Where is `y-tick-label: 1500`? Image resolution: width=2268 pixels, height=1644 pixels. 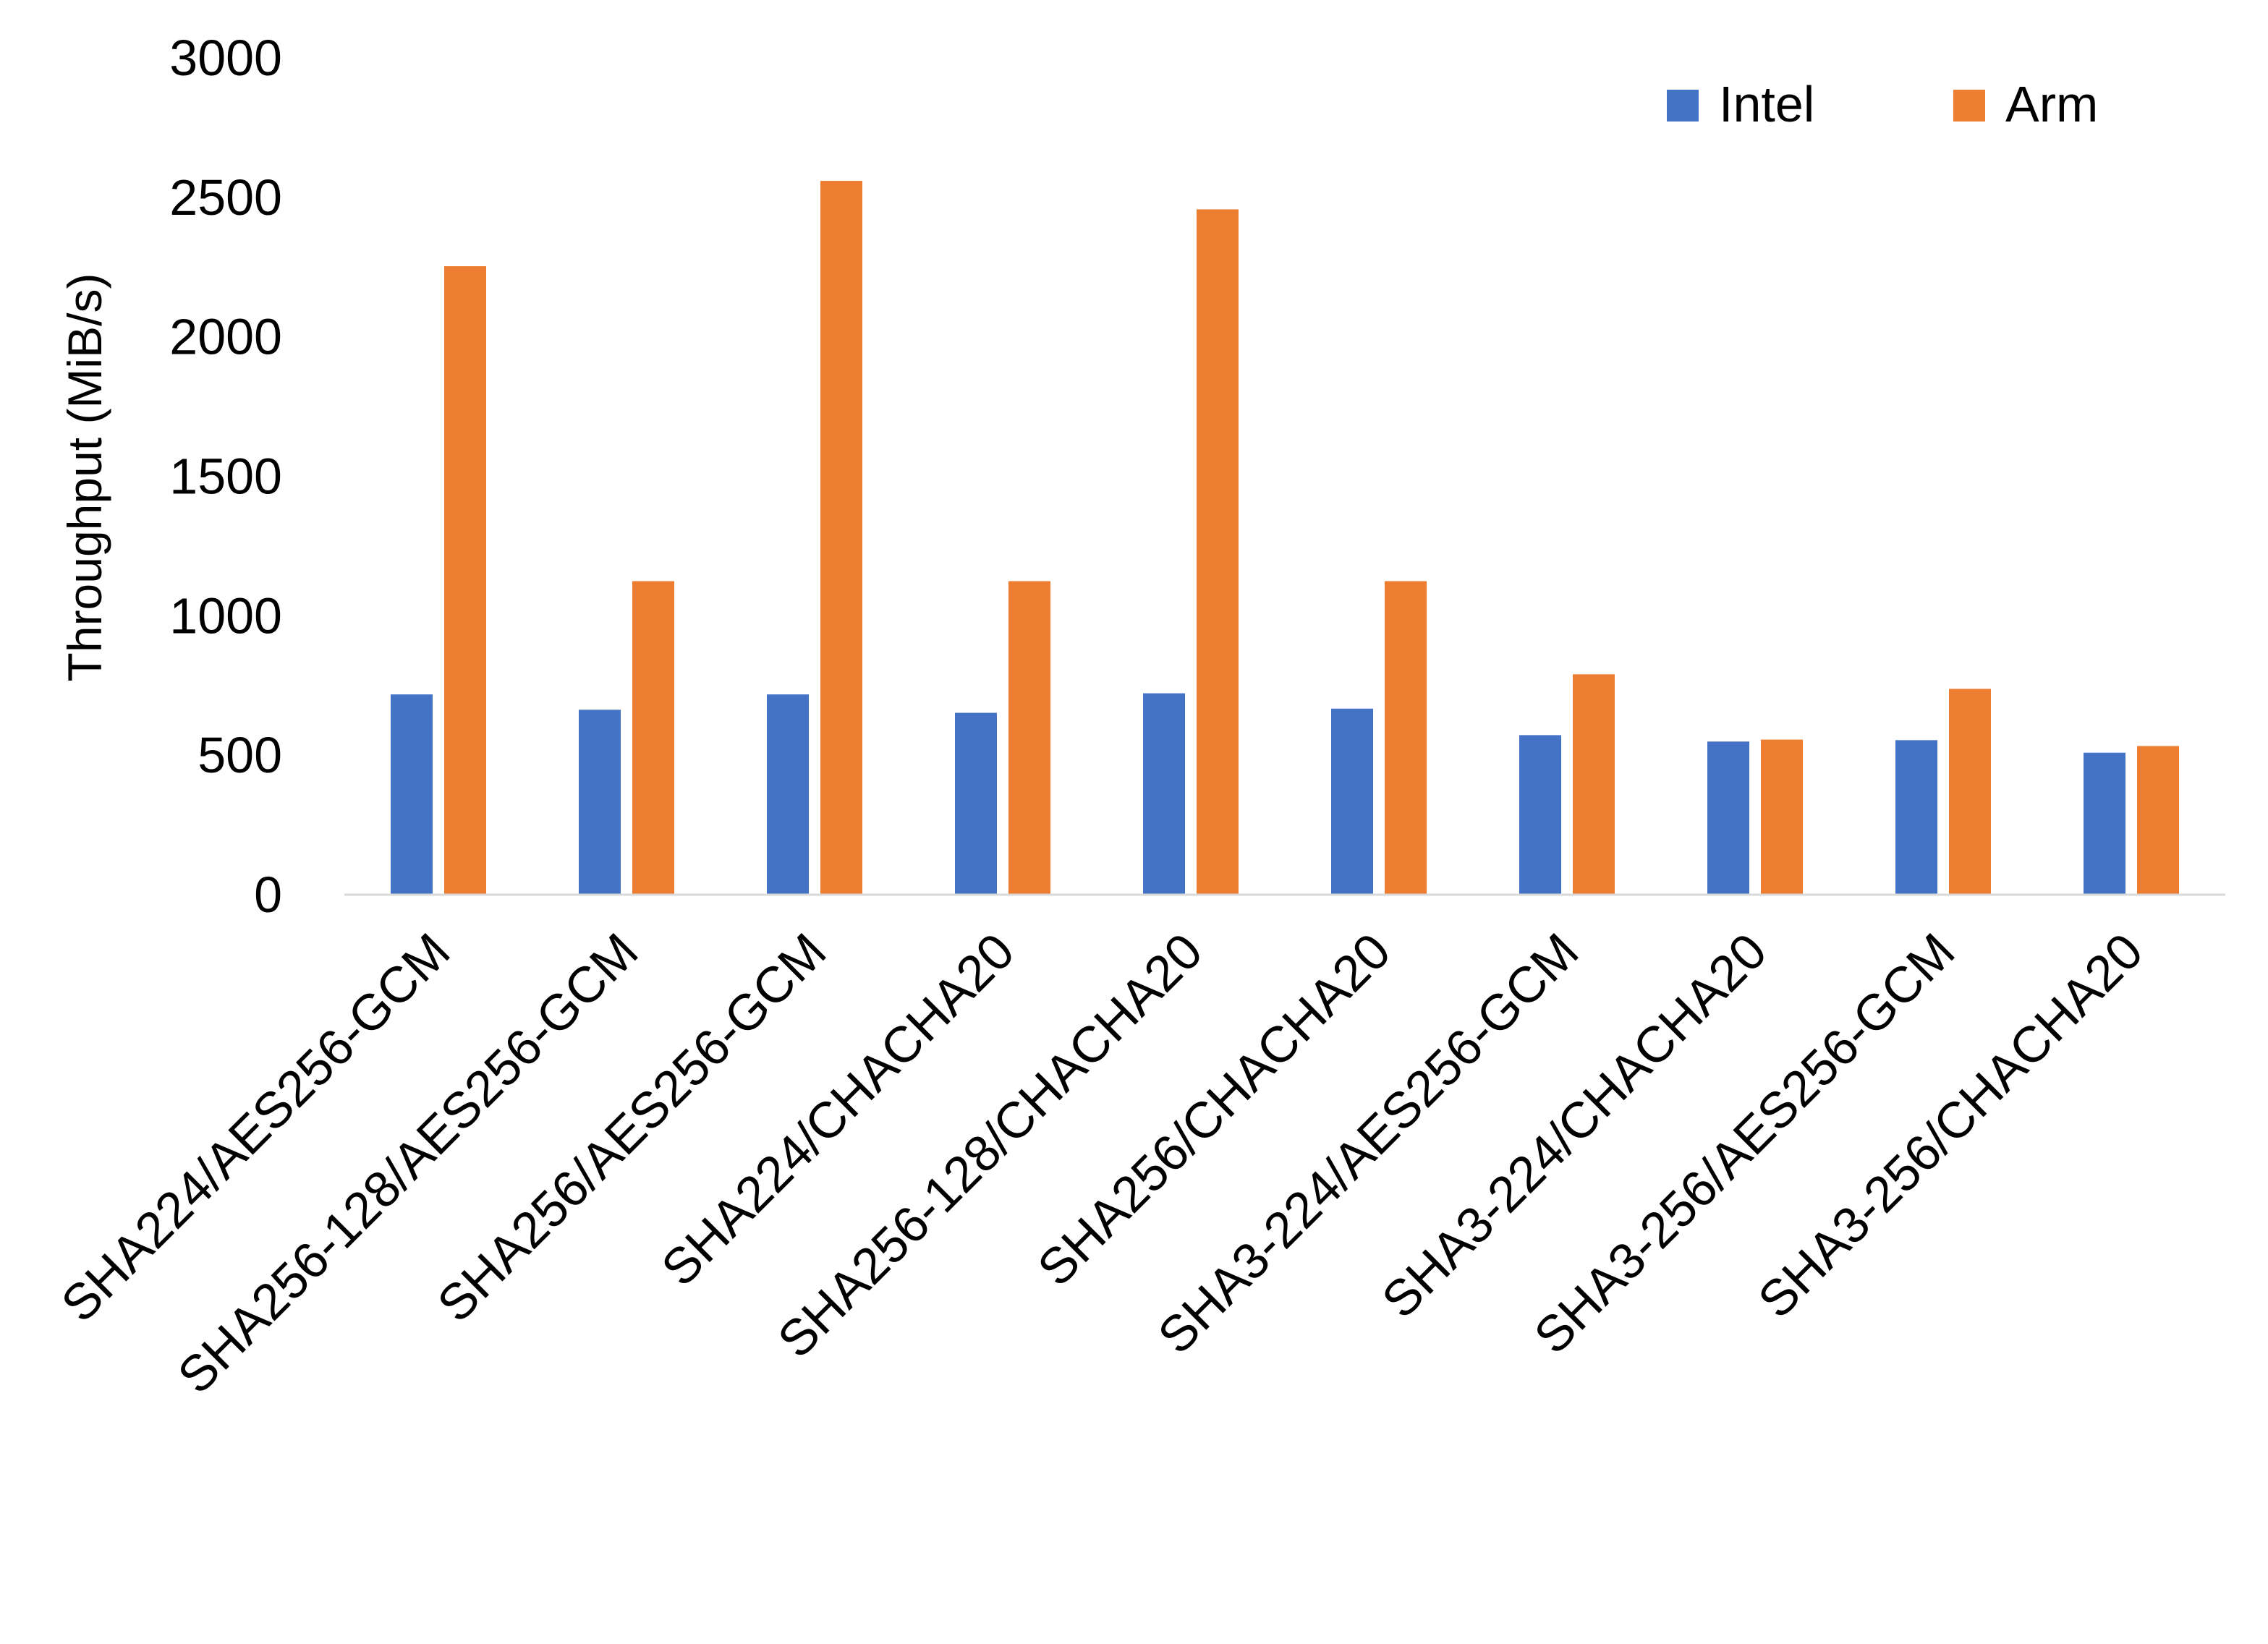 y-tick-label: 1500 is located at coordinates (225, 476).